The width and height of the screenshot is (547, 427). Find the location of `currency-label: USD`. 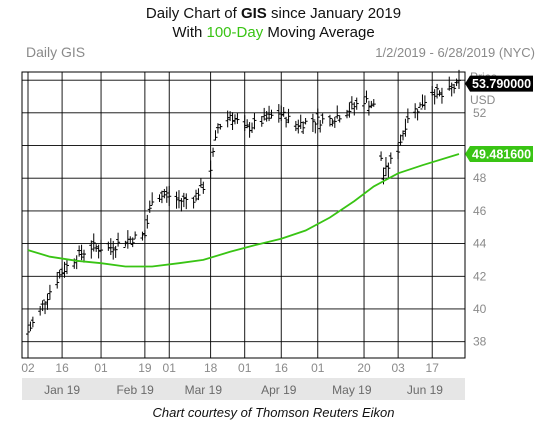

currency-label: USD is located at coordinates (483, 100).